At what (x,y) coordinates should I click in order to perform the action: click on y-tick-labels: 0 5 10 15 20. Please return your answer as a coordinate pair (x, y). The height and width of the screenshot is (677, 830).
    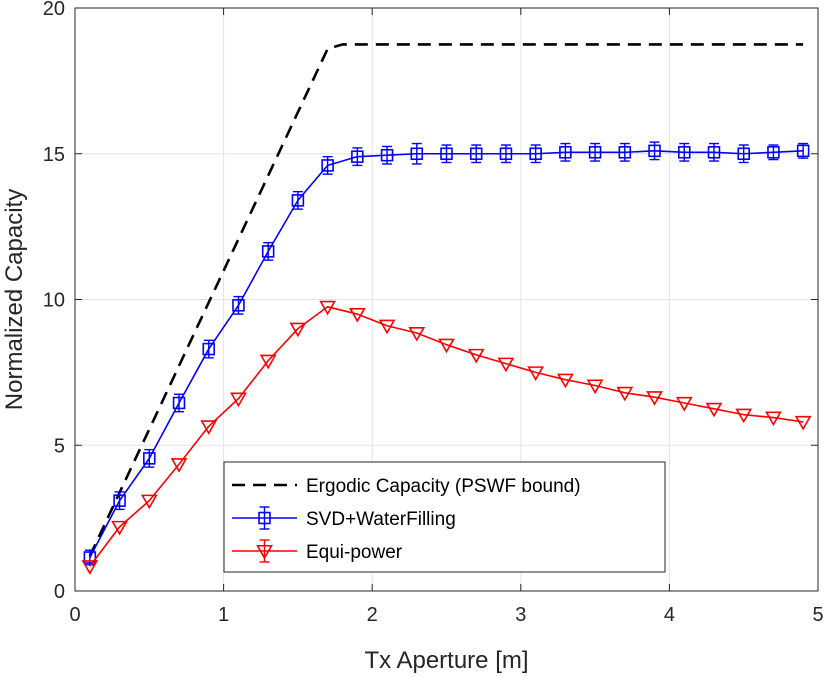
    Looking at the image, I should click on (54, 301).